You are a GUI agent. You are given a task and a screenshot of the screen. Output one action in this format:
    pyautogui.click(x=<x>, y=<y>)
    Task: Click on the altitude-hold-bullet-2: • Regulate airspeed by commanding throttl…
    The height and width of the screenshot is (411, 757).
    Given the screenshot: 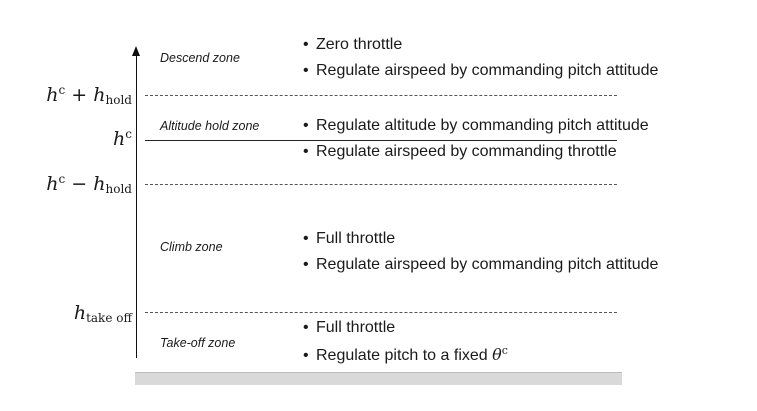 What is the action you would take?
    pyautogui.click(x=460, y=151)
    